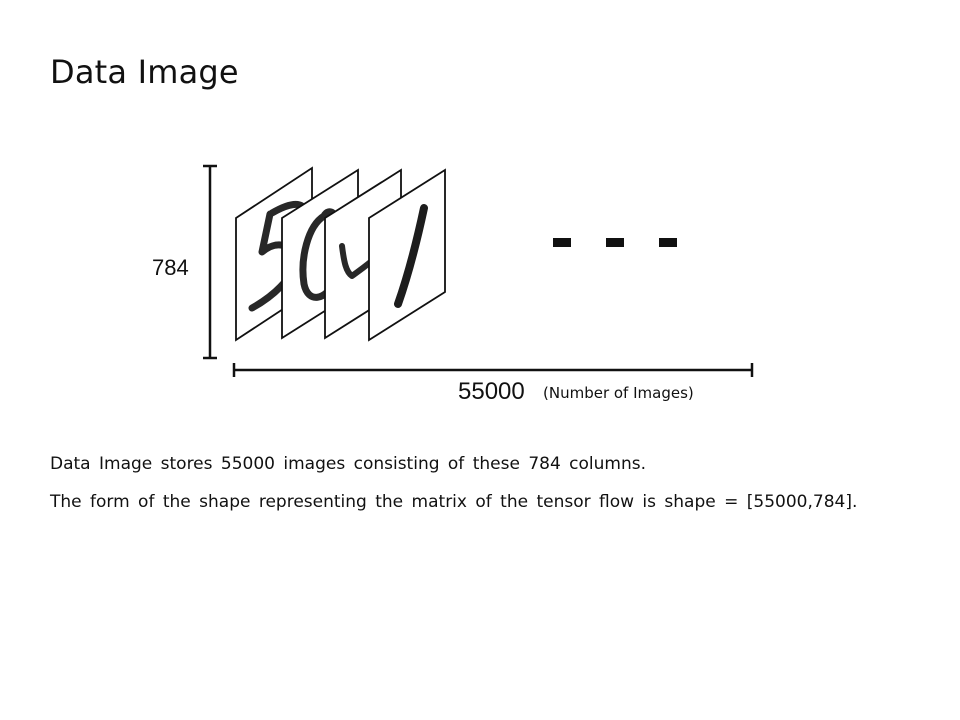 Image resolution: width=960 pixels, height=720 pixels. What do you see at coordinates (618, 393) in the screenshot?
I see `width-caption: (Number of Images)` at bounding box center [618, 393].